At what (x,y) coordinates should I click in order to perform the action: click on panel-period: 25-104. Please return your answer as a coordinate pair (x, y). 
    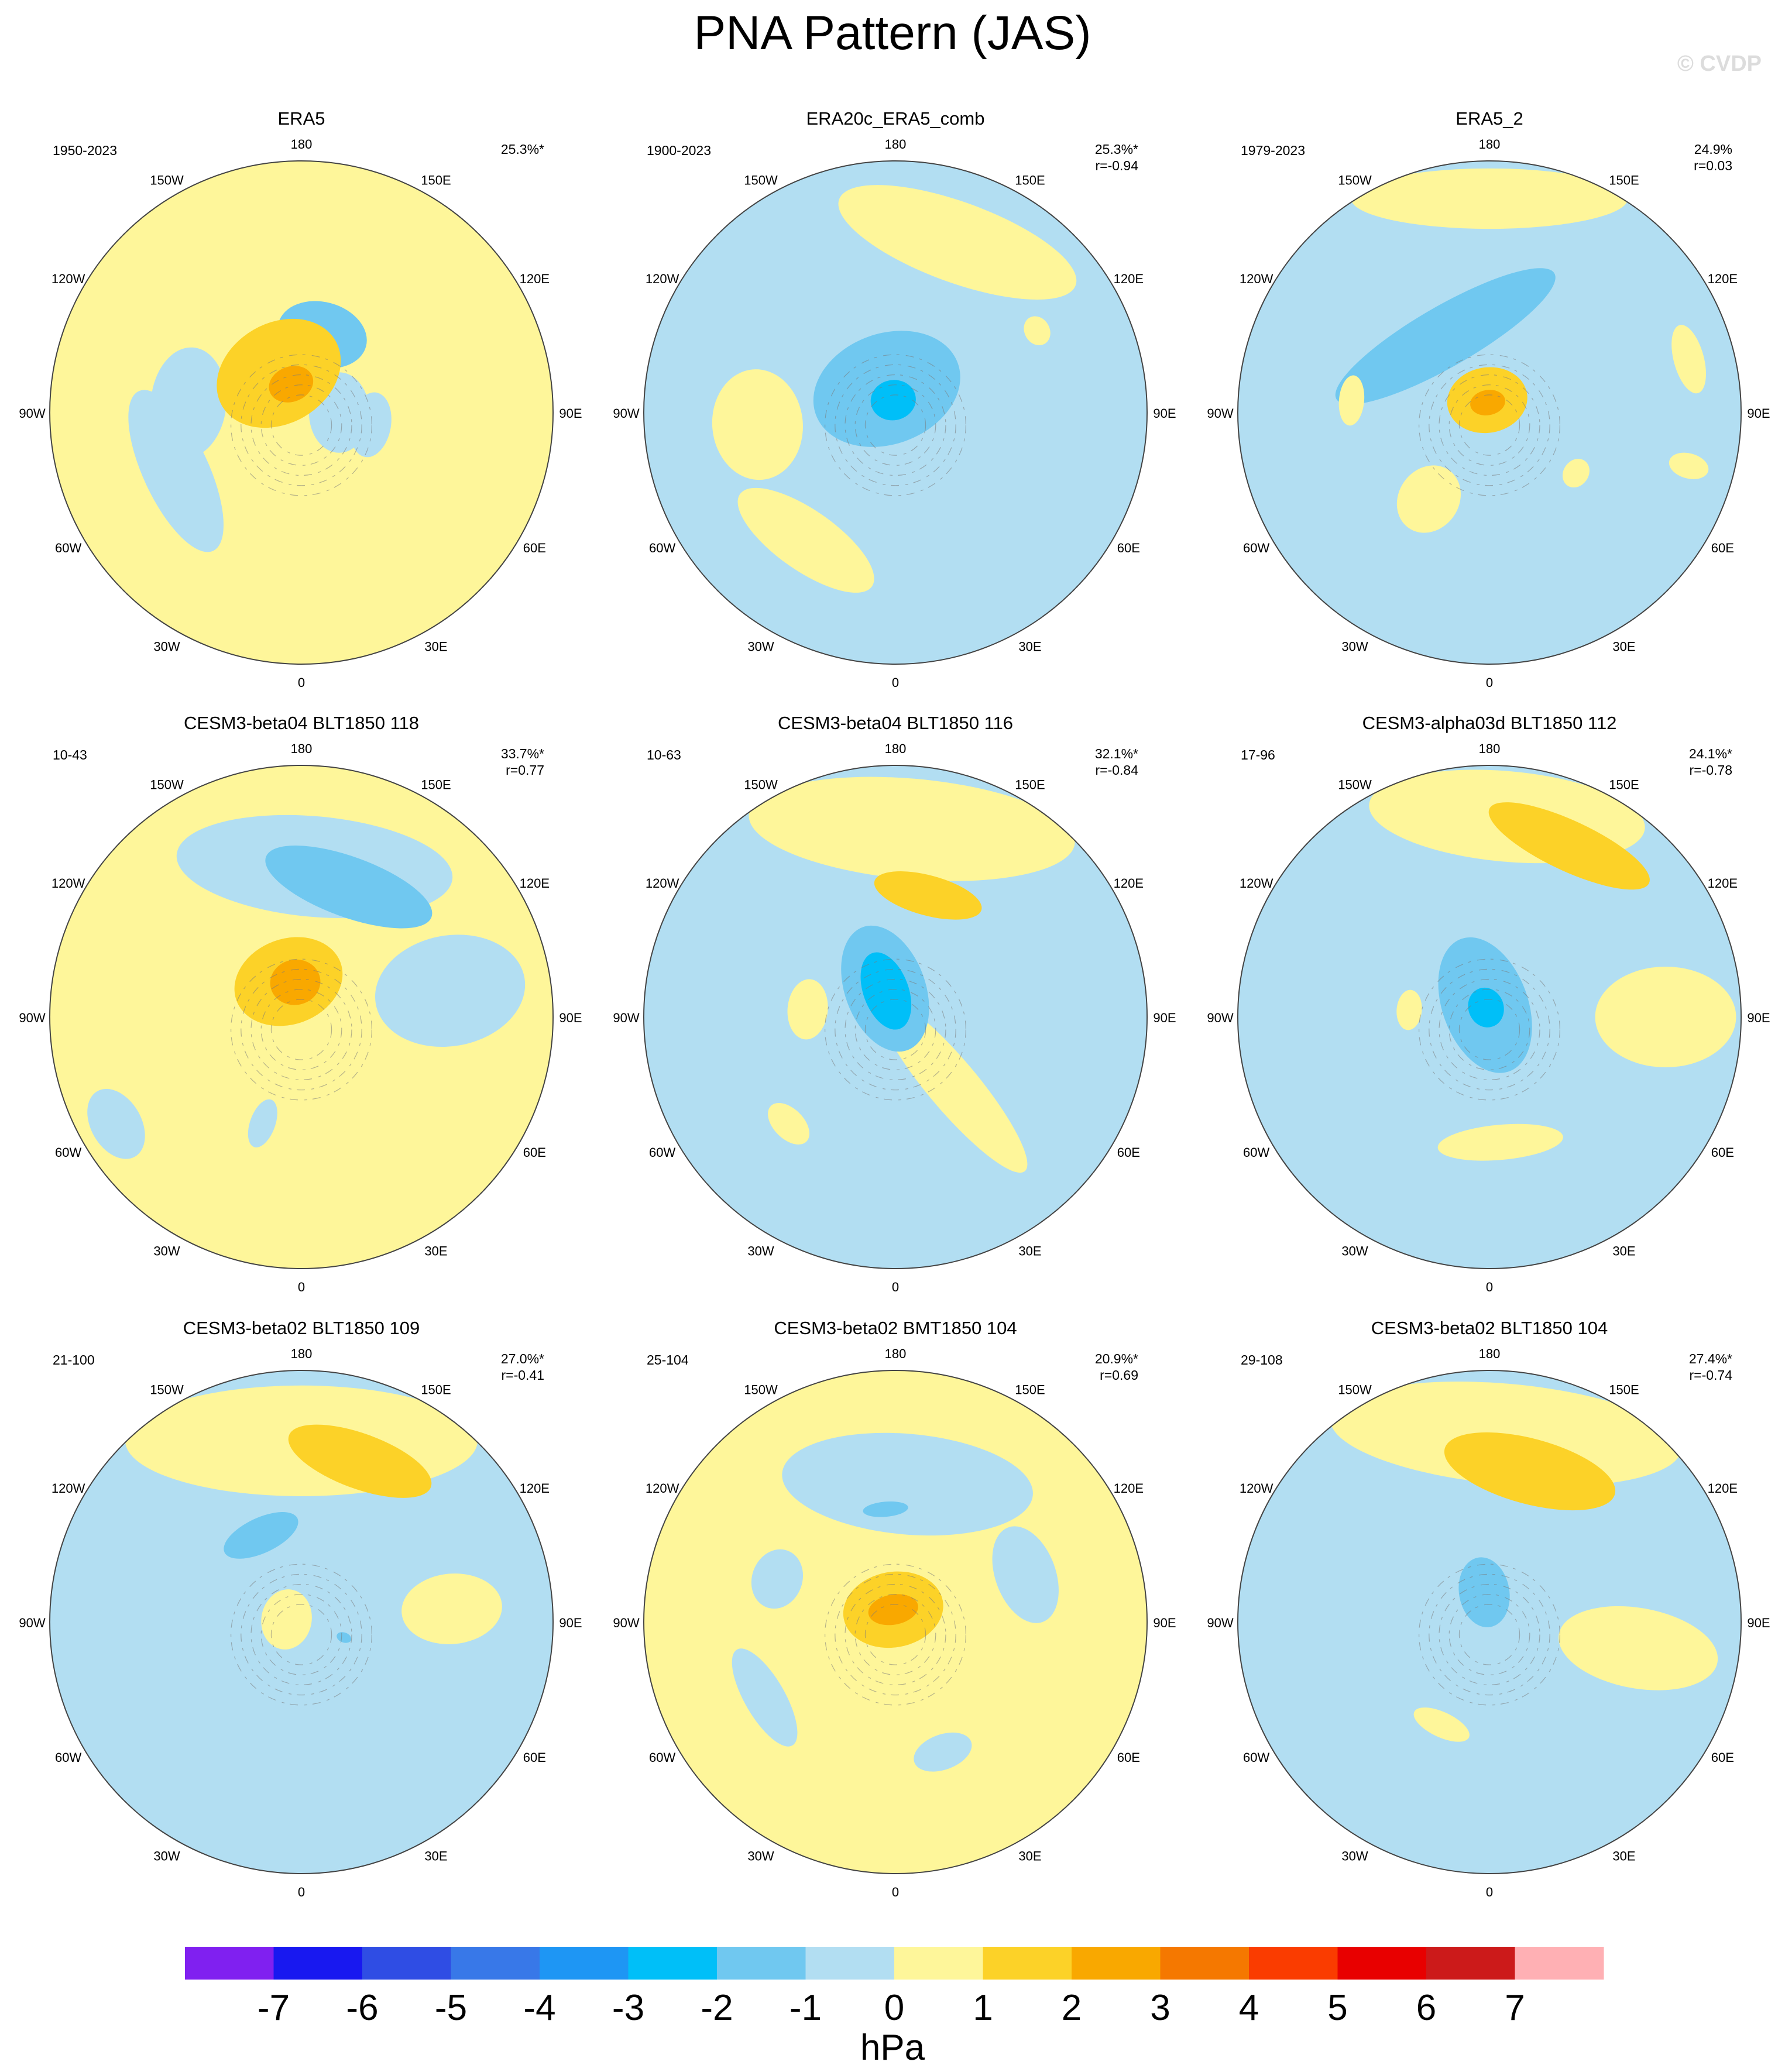
    Looking at the image, I should click on (668, 1359).